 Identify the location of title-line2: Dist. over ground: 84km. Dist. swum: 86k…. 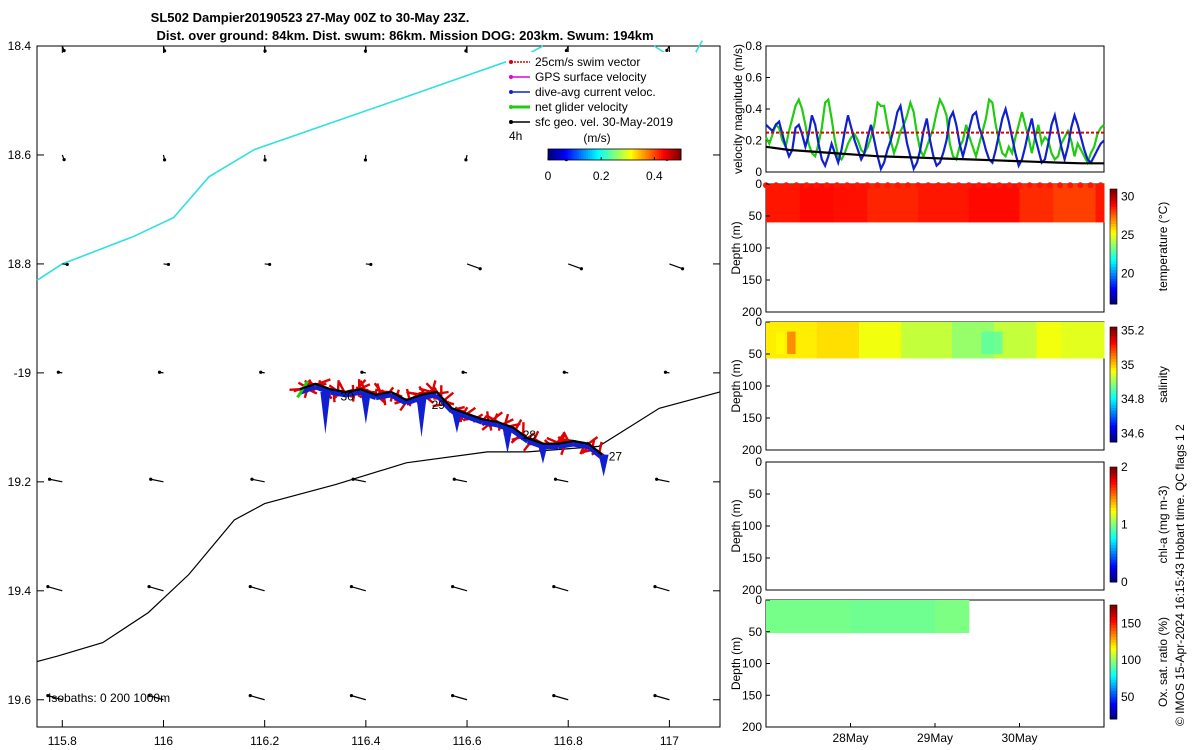
(404, 35).